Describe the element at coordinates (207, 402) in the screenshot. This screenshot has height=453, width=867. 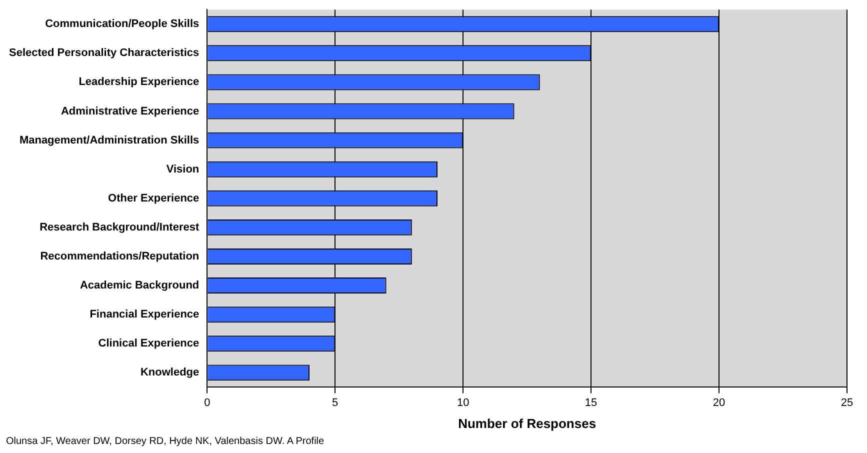
I see `x-tick-label: 0` at that location.